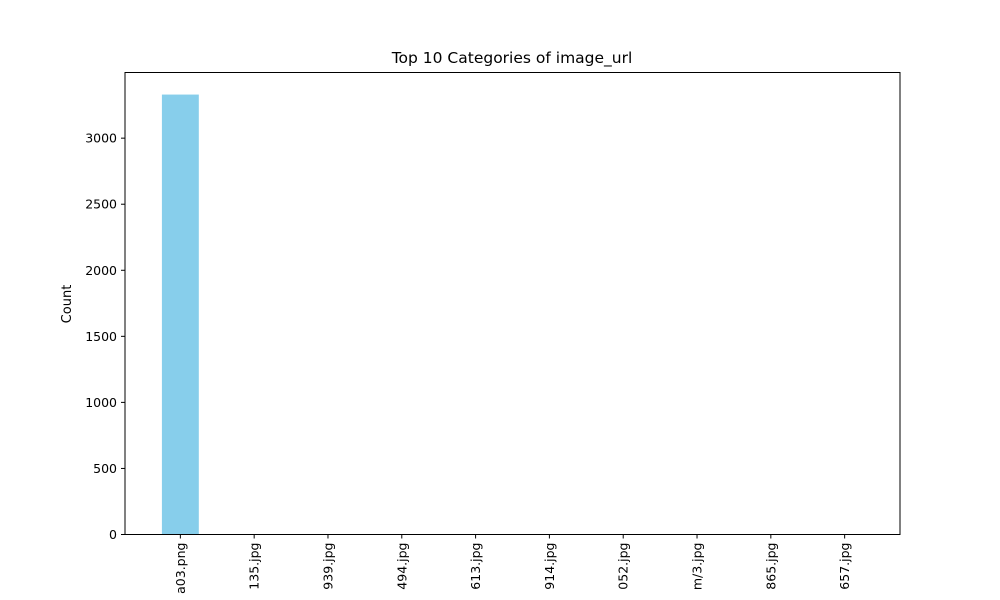 This screenshot has height=600, width=1000. What do you see at coordinates (475, 566) in the screenshot?
I see `x-tick-label: 613.jpg` at bounding box center [475, 566].